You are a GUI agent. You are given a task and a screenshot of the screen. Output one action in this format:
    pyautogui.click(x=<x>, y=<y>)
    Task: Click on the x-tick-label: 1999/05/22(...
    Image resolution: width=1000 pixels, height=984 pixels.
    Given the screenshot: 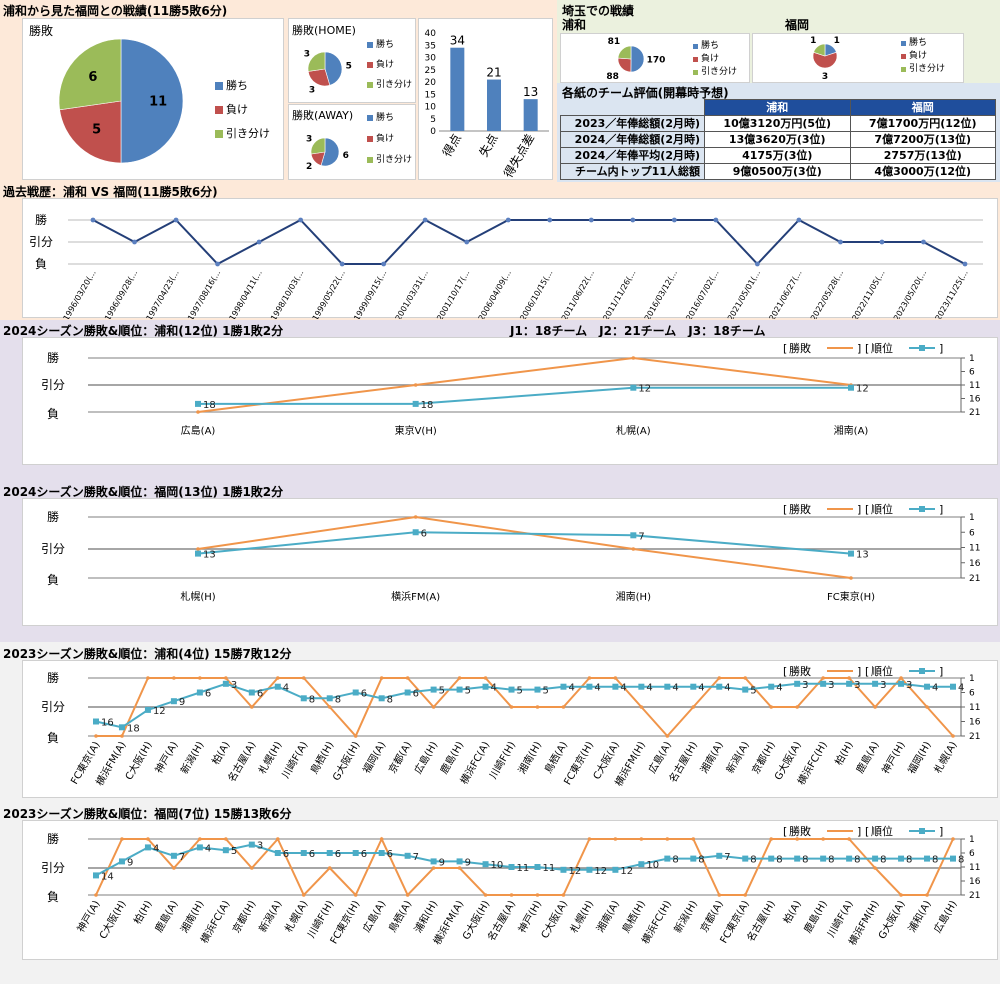 What is the action you would take?
    pyautogui.click(x=329, y=294)
    